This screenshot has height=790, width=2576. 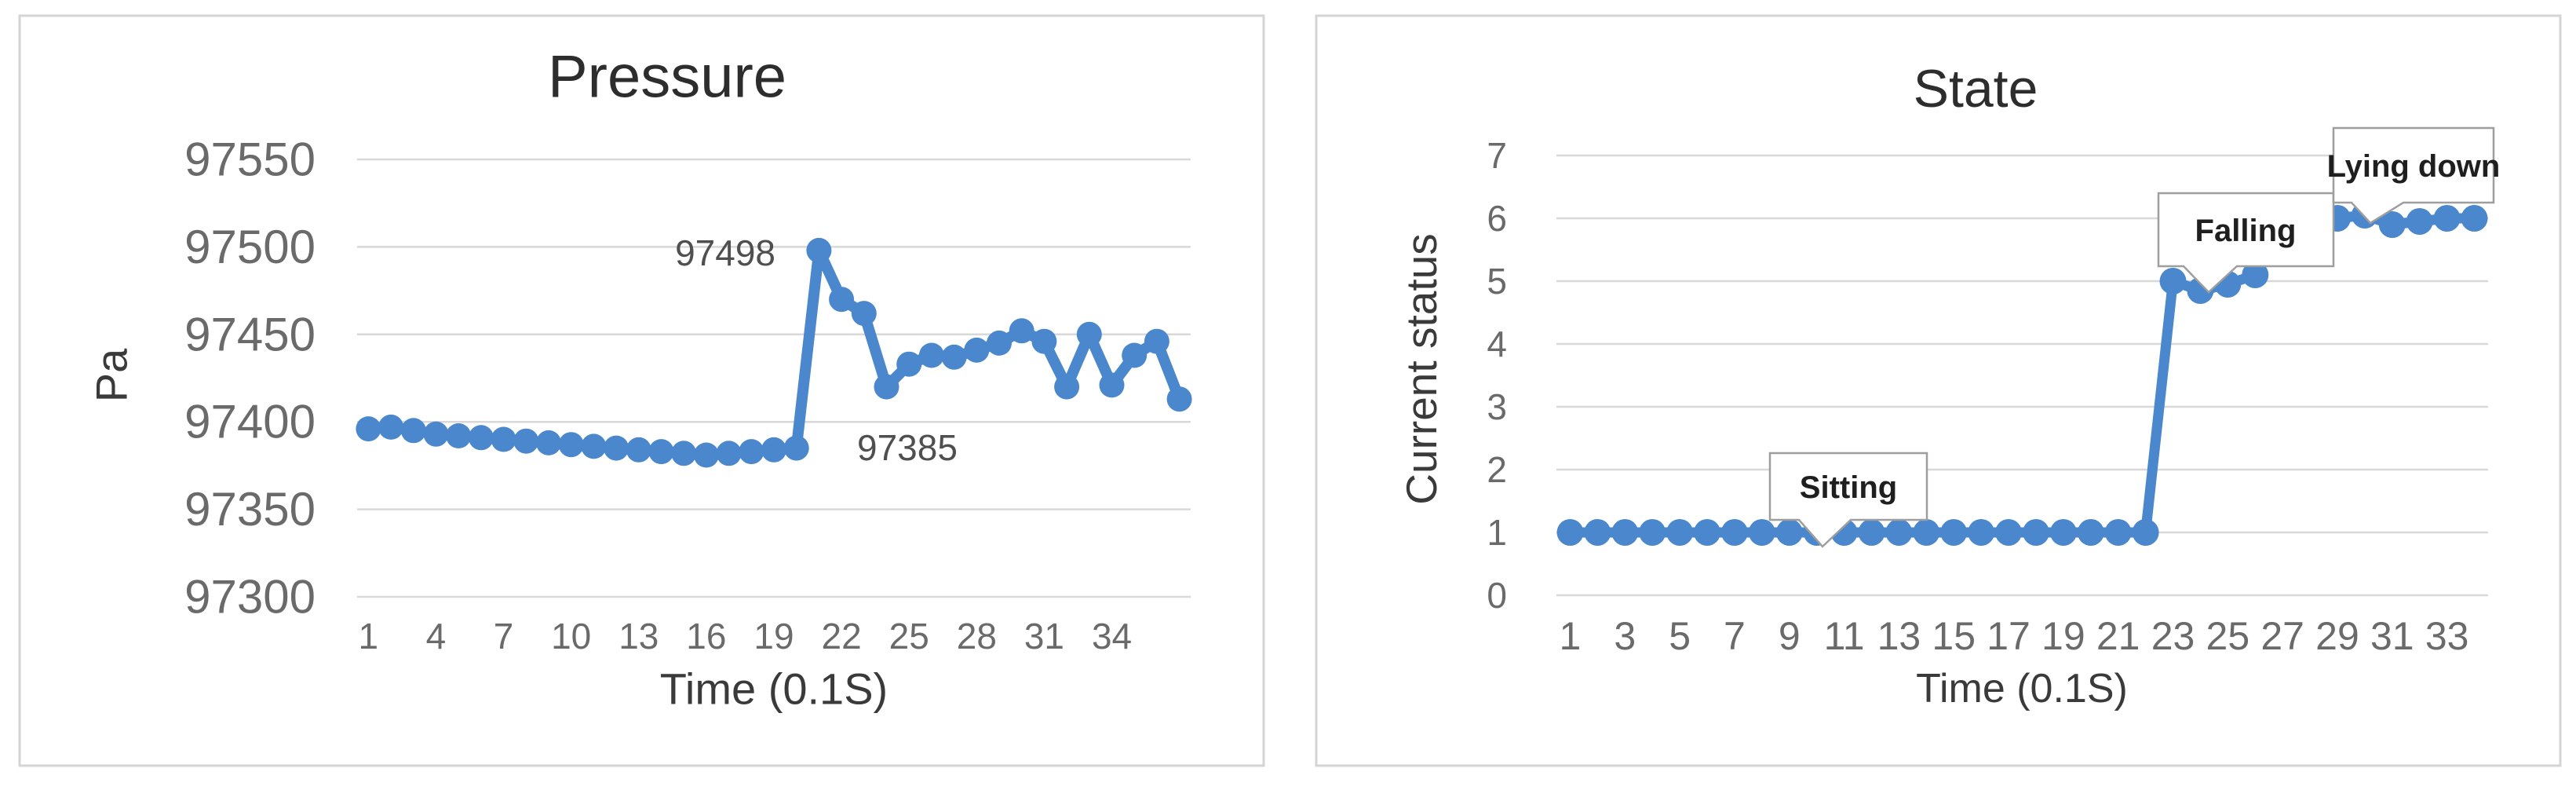 What do you see at coordinates (250, 334) in the screenshot?
I see `y-tick-label: 97450` at bounding box center [250, 334].